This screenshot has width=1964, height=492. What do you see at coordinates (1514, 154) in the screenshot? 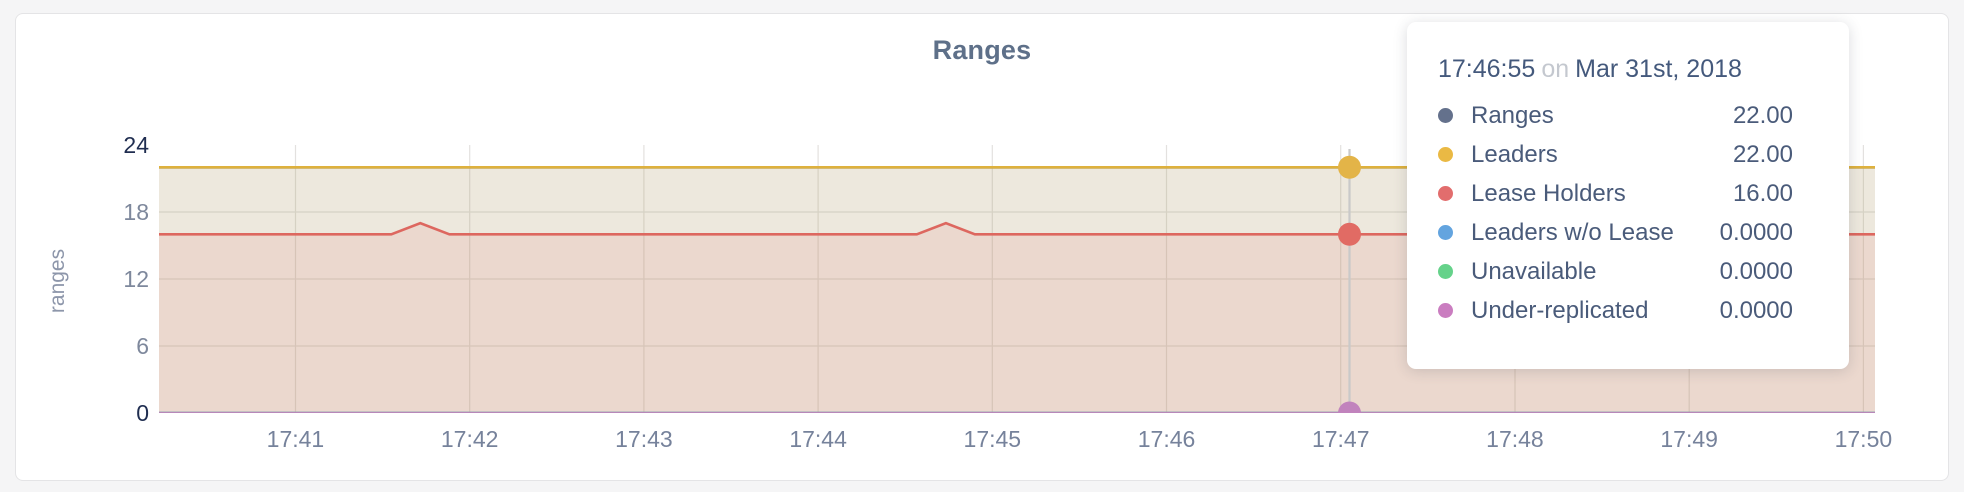
I see `series-label: Leaders` at bounding box center [1514, 154].